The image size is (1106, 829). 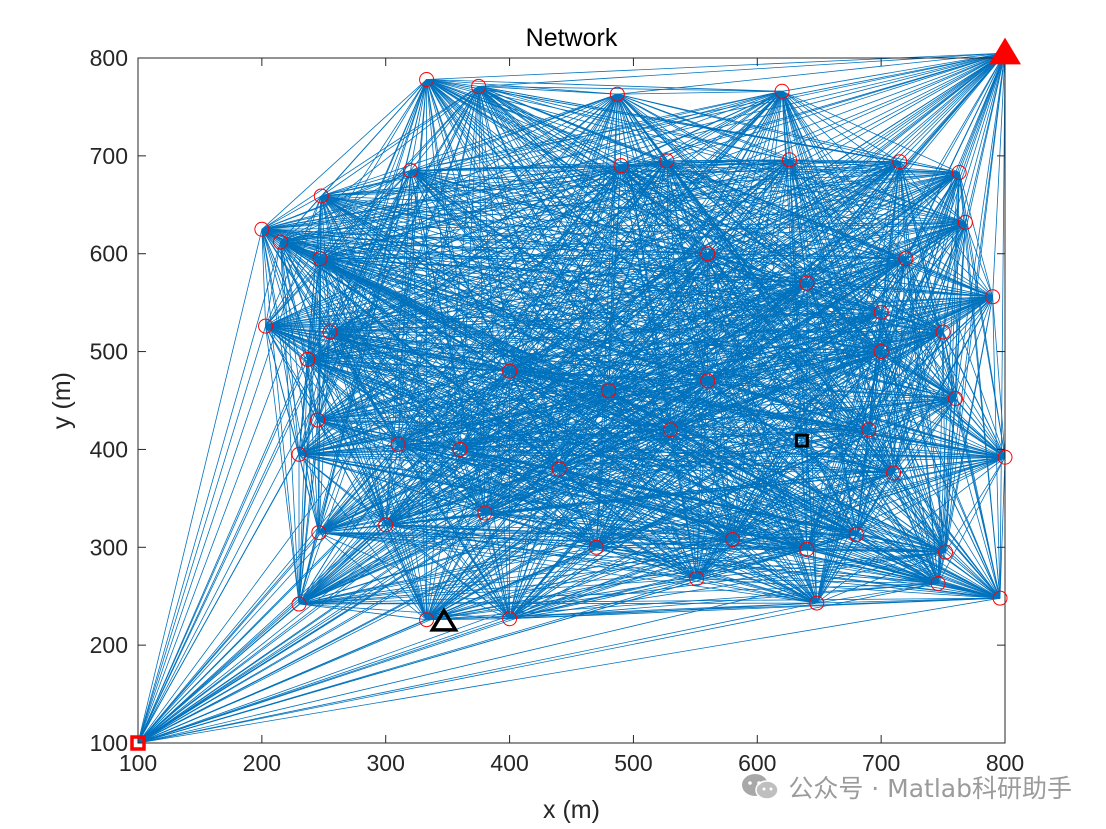 What do you see at coordinates (761, 787) in the screenshot?
I see `wechat-icon` at bounding box center [761, 787].